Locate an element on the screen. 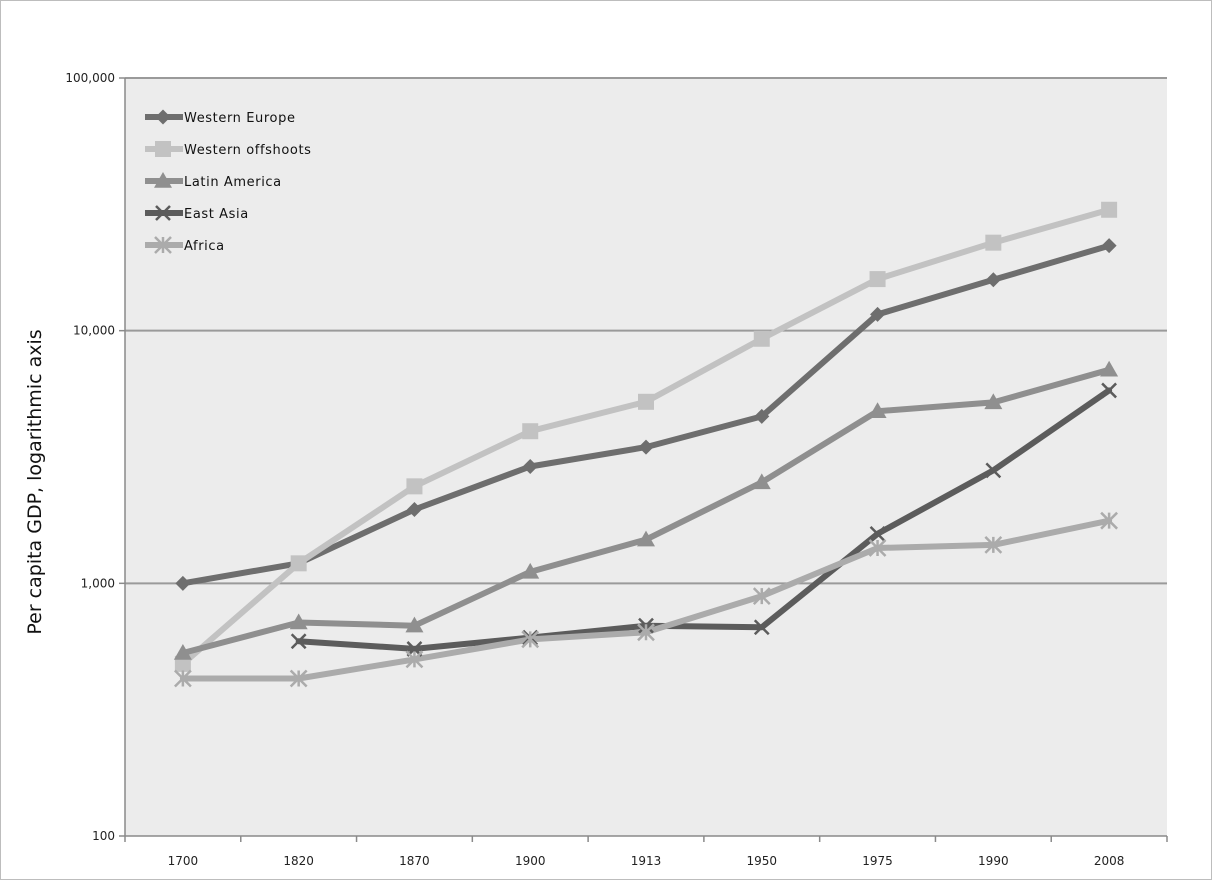 The height and width of the screenshot is (881, 1212). legend-item-east-asia: East Asia is located at coordinates (197, 213).